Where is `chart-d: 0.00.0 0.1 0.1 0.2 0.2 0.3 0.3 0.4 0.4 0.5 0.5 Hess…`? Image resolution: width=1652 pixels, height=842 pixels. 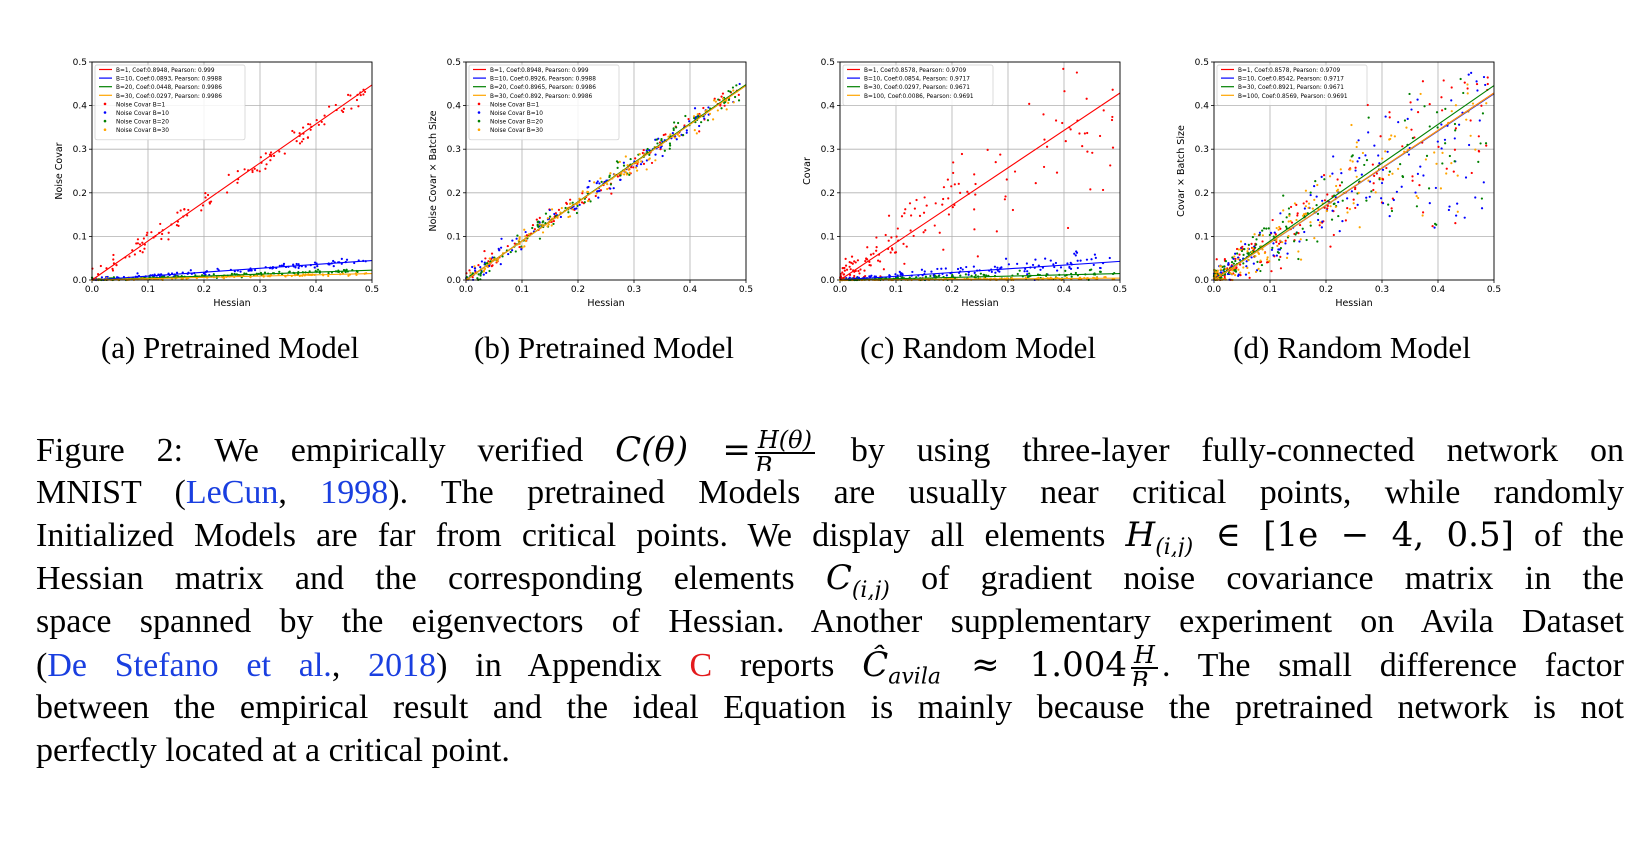 chart-d: 0.00.0 0.1 0.1 0.2 0.2 0.3 0.3 0.4 0.4 0.5 0.5 Hess… is located at coordinates (1338, 183).